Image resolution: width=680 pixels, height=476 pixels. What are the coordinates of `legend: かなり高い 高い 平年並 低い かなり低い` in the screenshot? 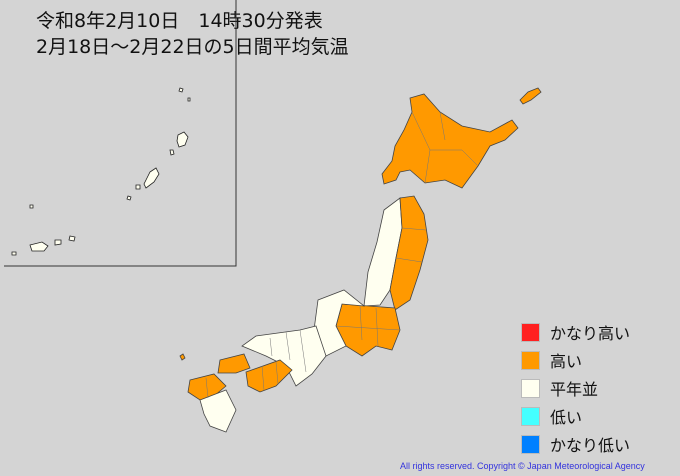 It's located at (575, 388).